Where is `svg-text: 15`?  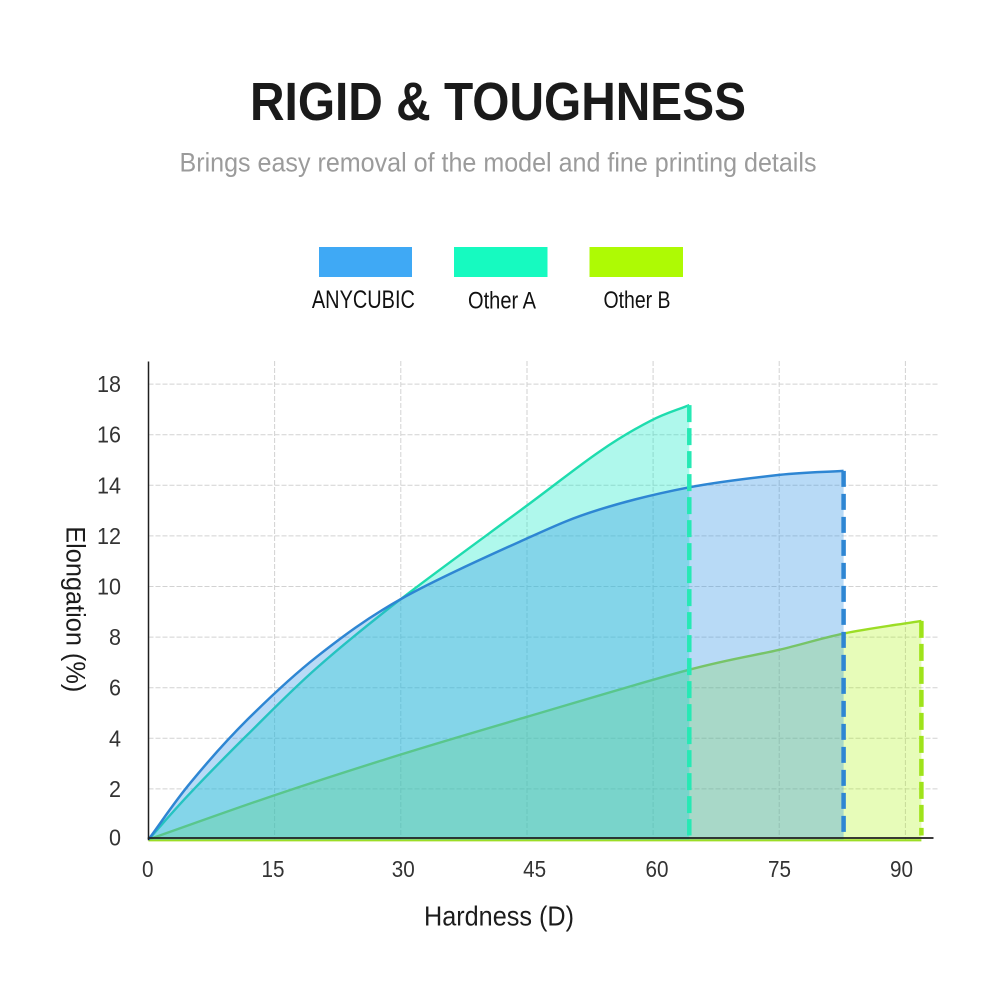 svg-text: 15 is located at coordinates (273, 869).